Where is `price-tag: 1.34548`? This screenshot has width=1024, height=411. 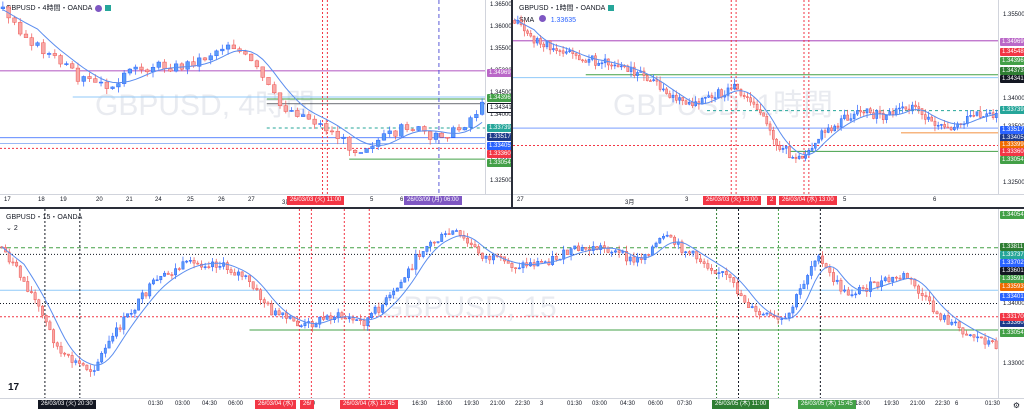
price-tag: 1.34548 is located at coordinates (1012, 52).